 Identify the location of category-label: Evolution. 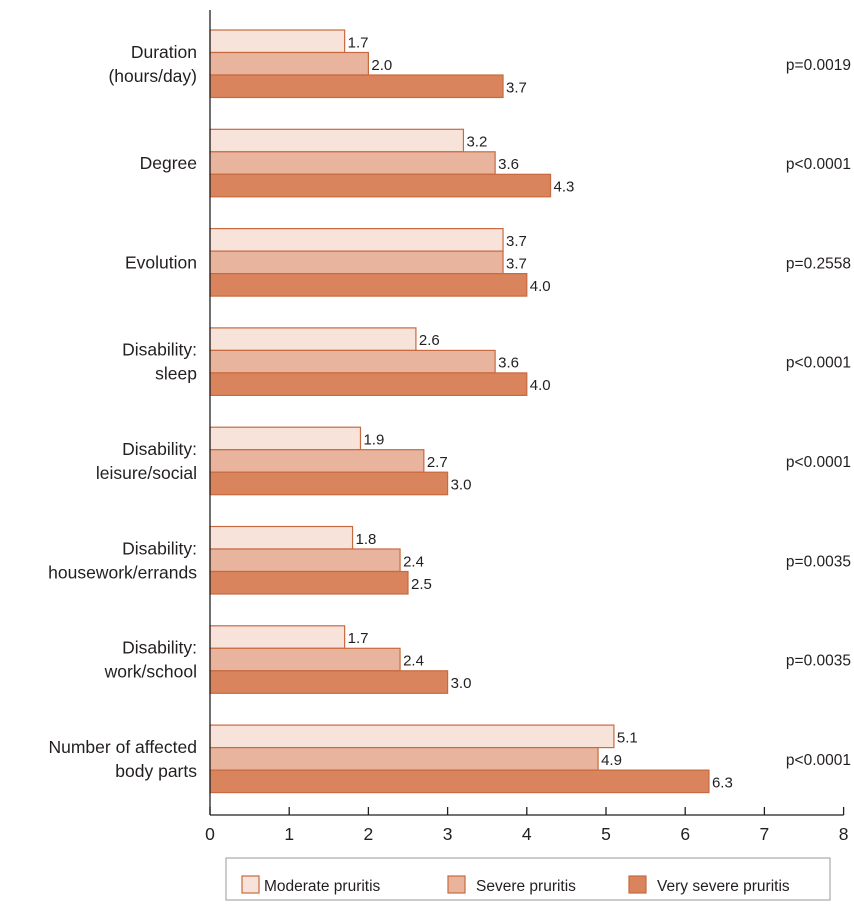
(161, 262).